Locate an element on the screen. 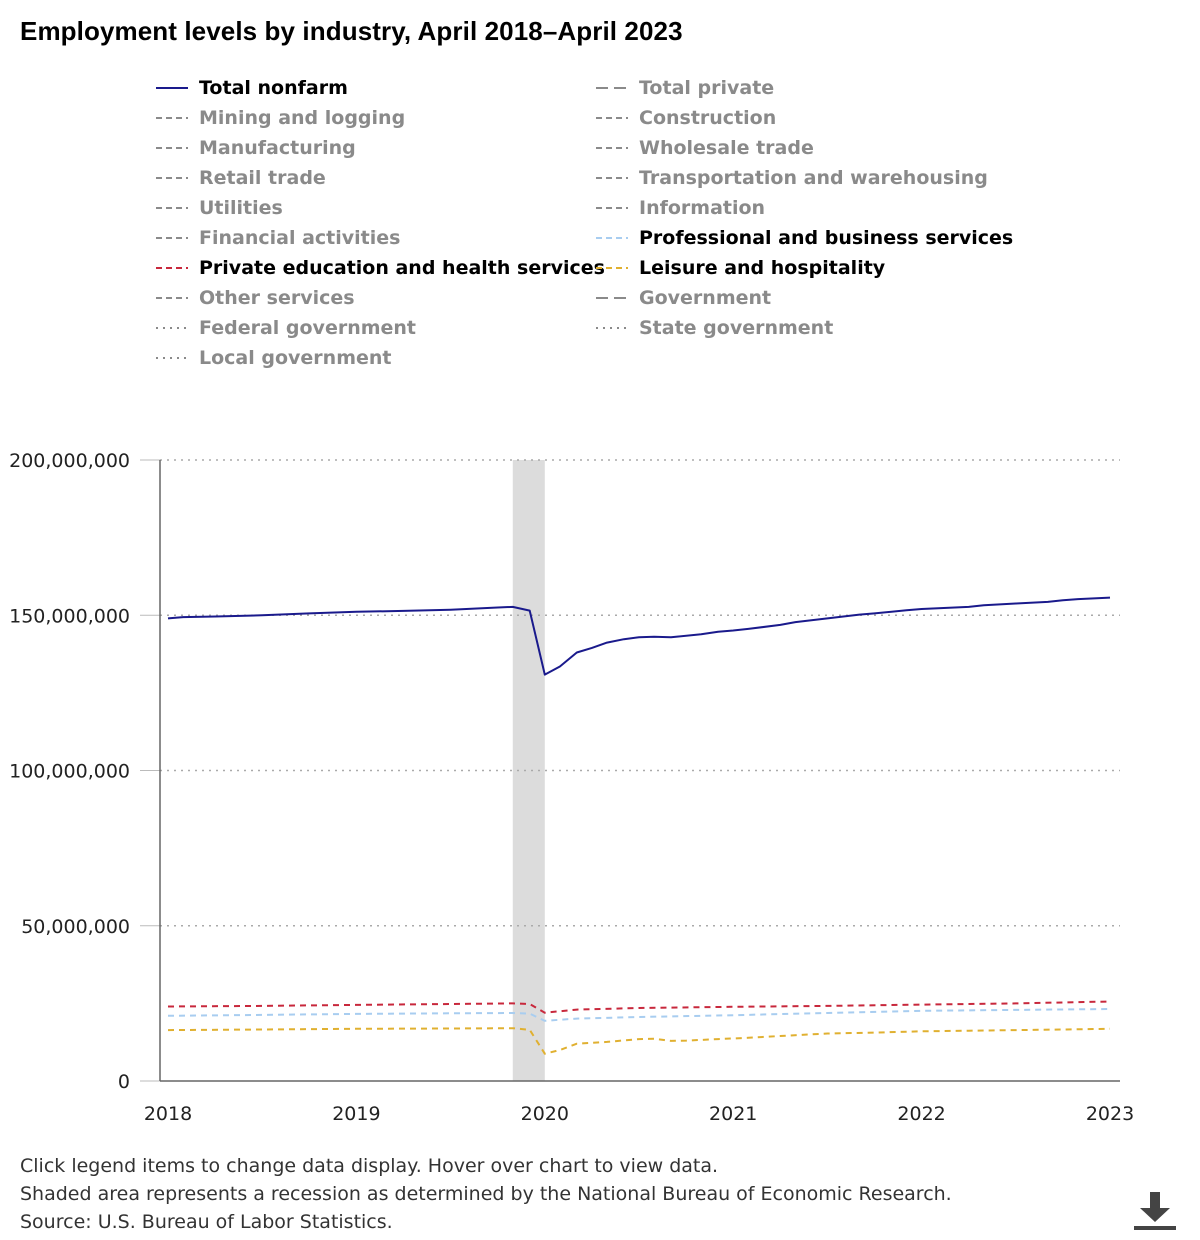 This screenshot has width=1200, height=1240. legend-item: Financial activities is located at coordinates (277, 238).